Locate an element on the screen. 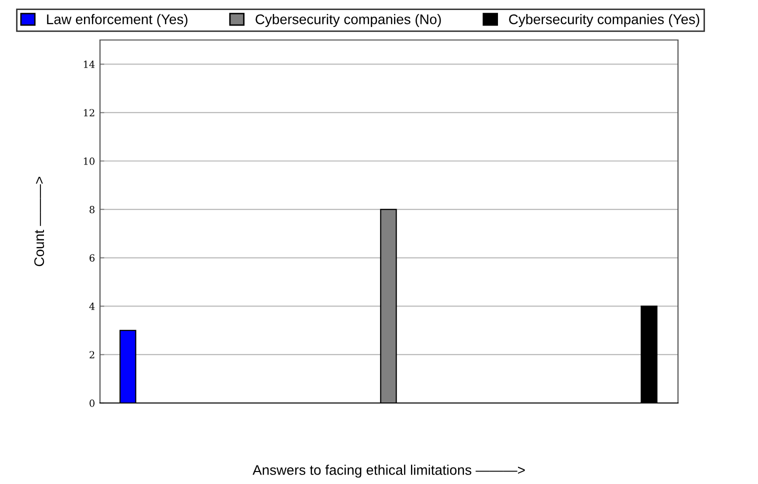  y-tick-label: 12 is located at coordinates (89, 112).